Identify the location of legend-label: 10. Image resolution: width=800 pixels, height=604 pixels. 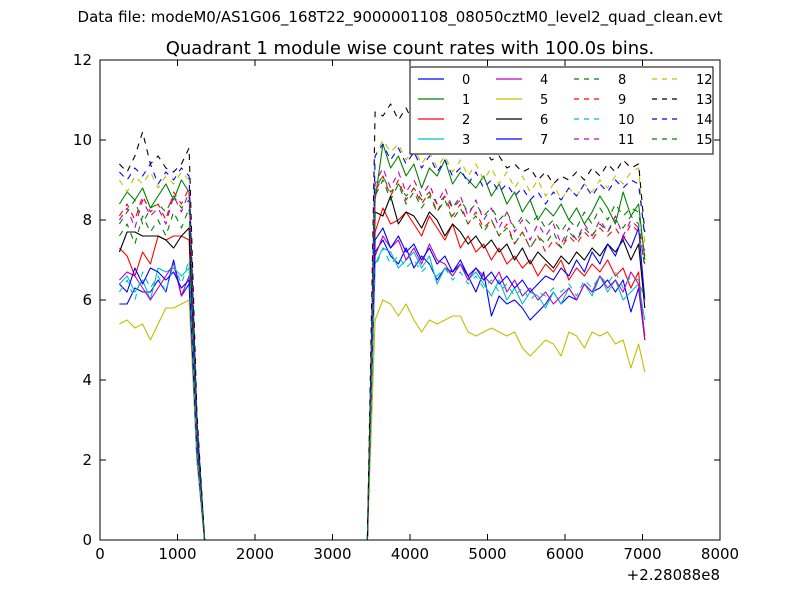
(626, 120).